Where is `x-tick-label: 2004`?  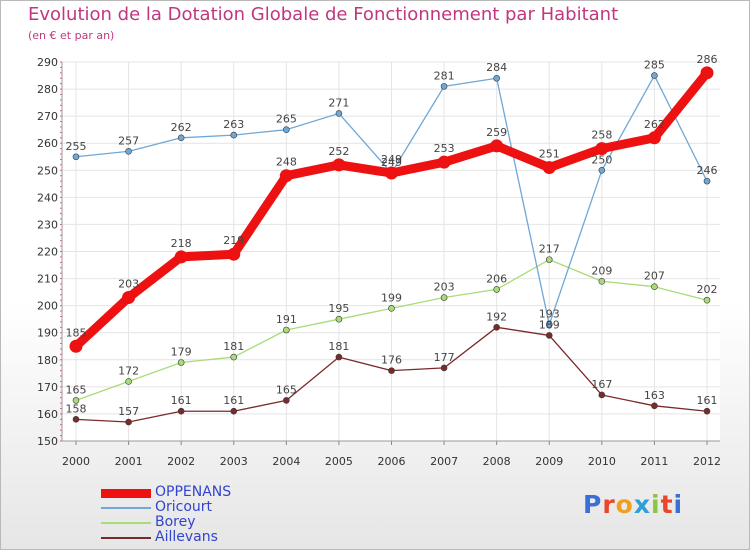 x-tick-label: 2004 is located at coordinates (286, 461).